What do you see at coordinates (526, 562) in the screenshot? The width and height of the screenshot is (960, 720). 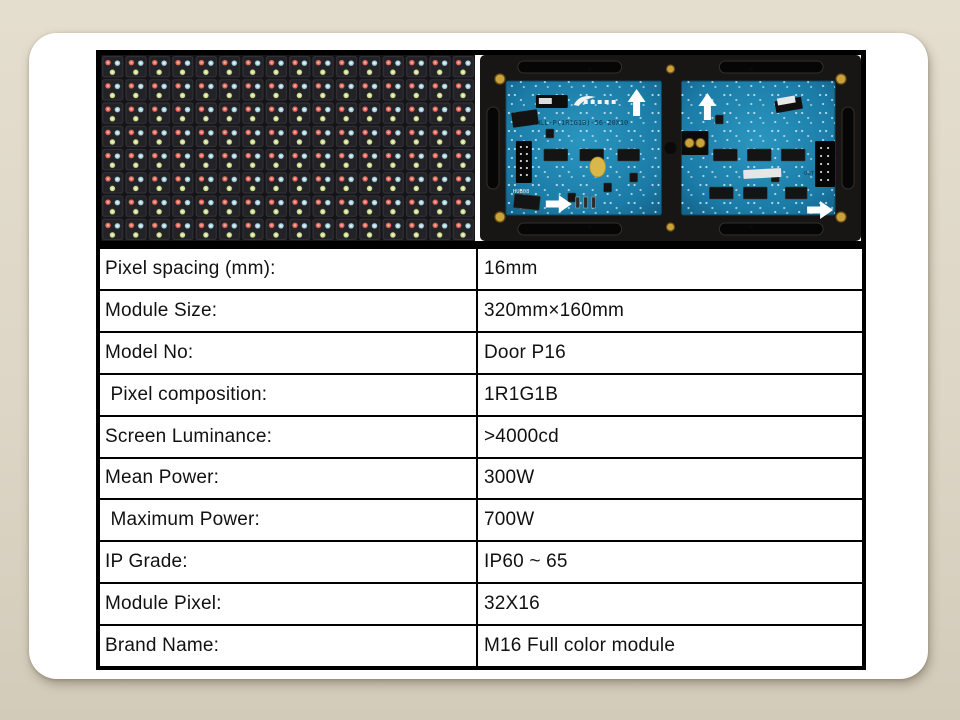 I see `spec-value: IP60 ~ 65` at bounding box center [526, 562].